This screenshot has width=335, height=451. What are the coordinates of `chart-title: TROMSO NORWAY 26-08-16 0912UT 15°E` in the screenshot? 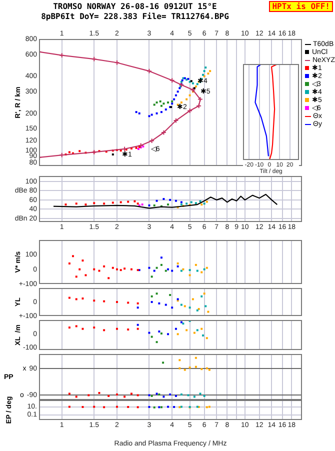 It's located at (135, 6).